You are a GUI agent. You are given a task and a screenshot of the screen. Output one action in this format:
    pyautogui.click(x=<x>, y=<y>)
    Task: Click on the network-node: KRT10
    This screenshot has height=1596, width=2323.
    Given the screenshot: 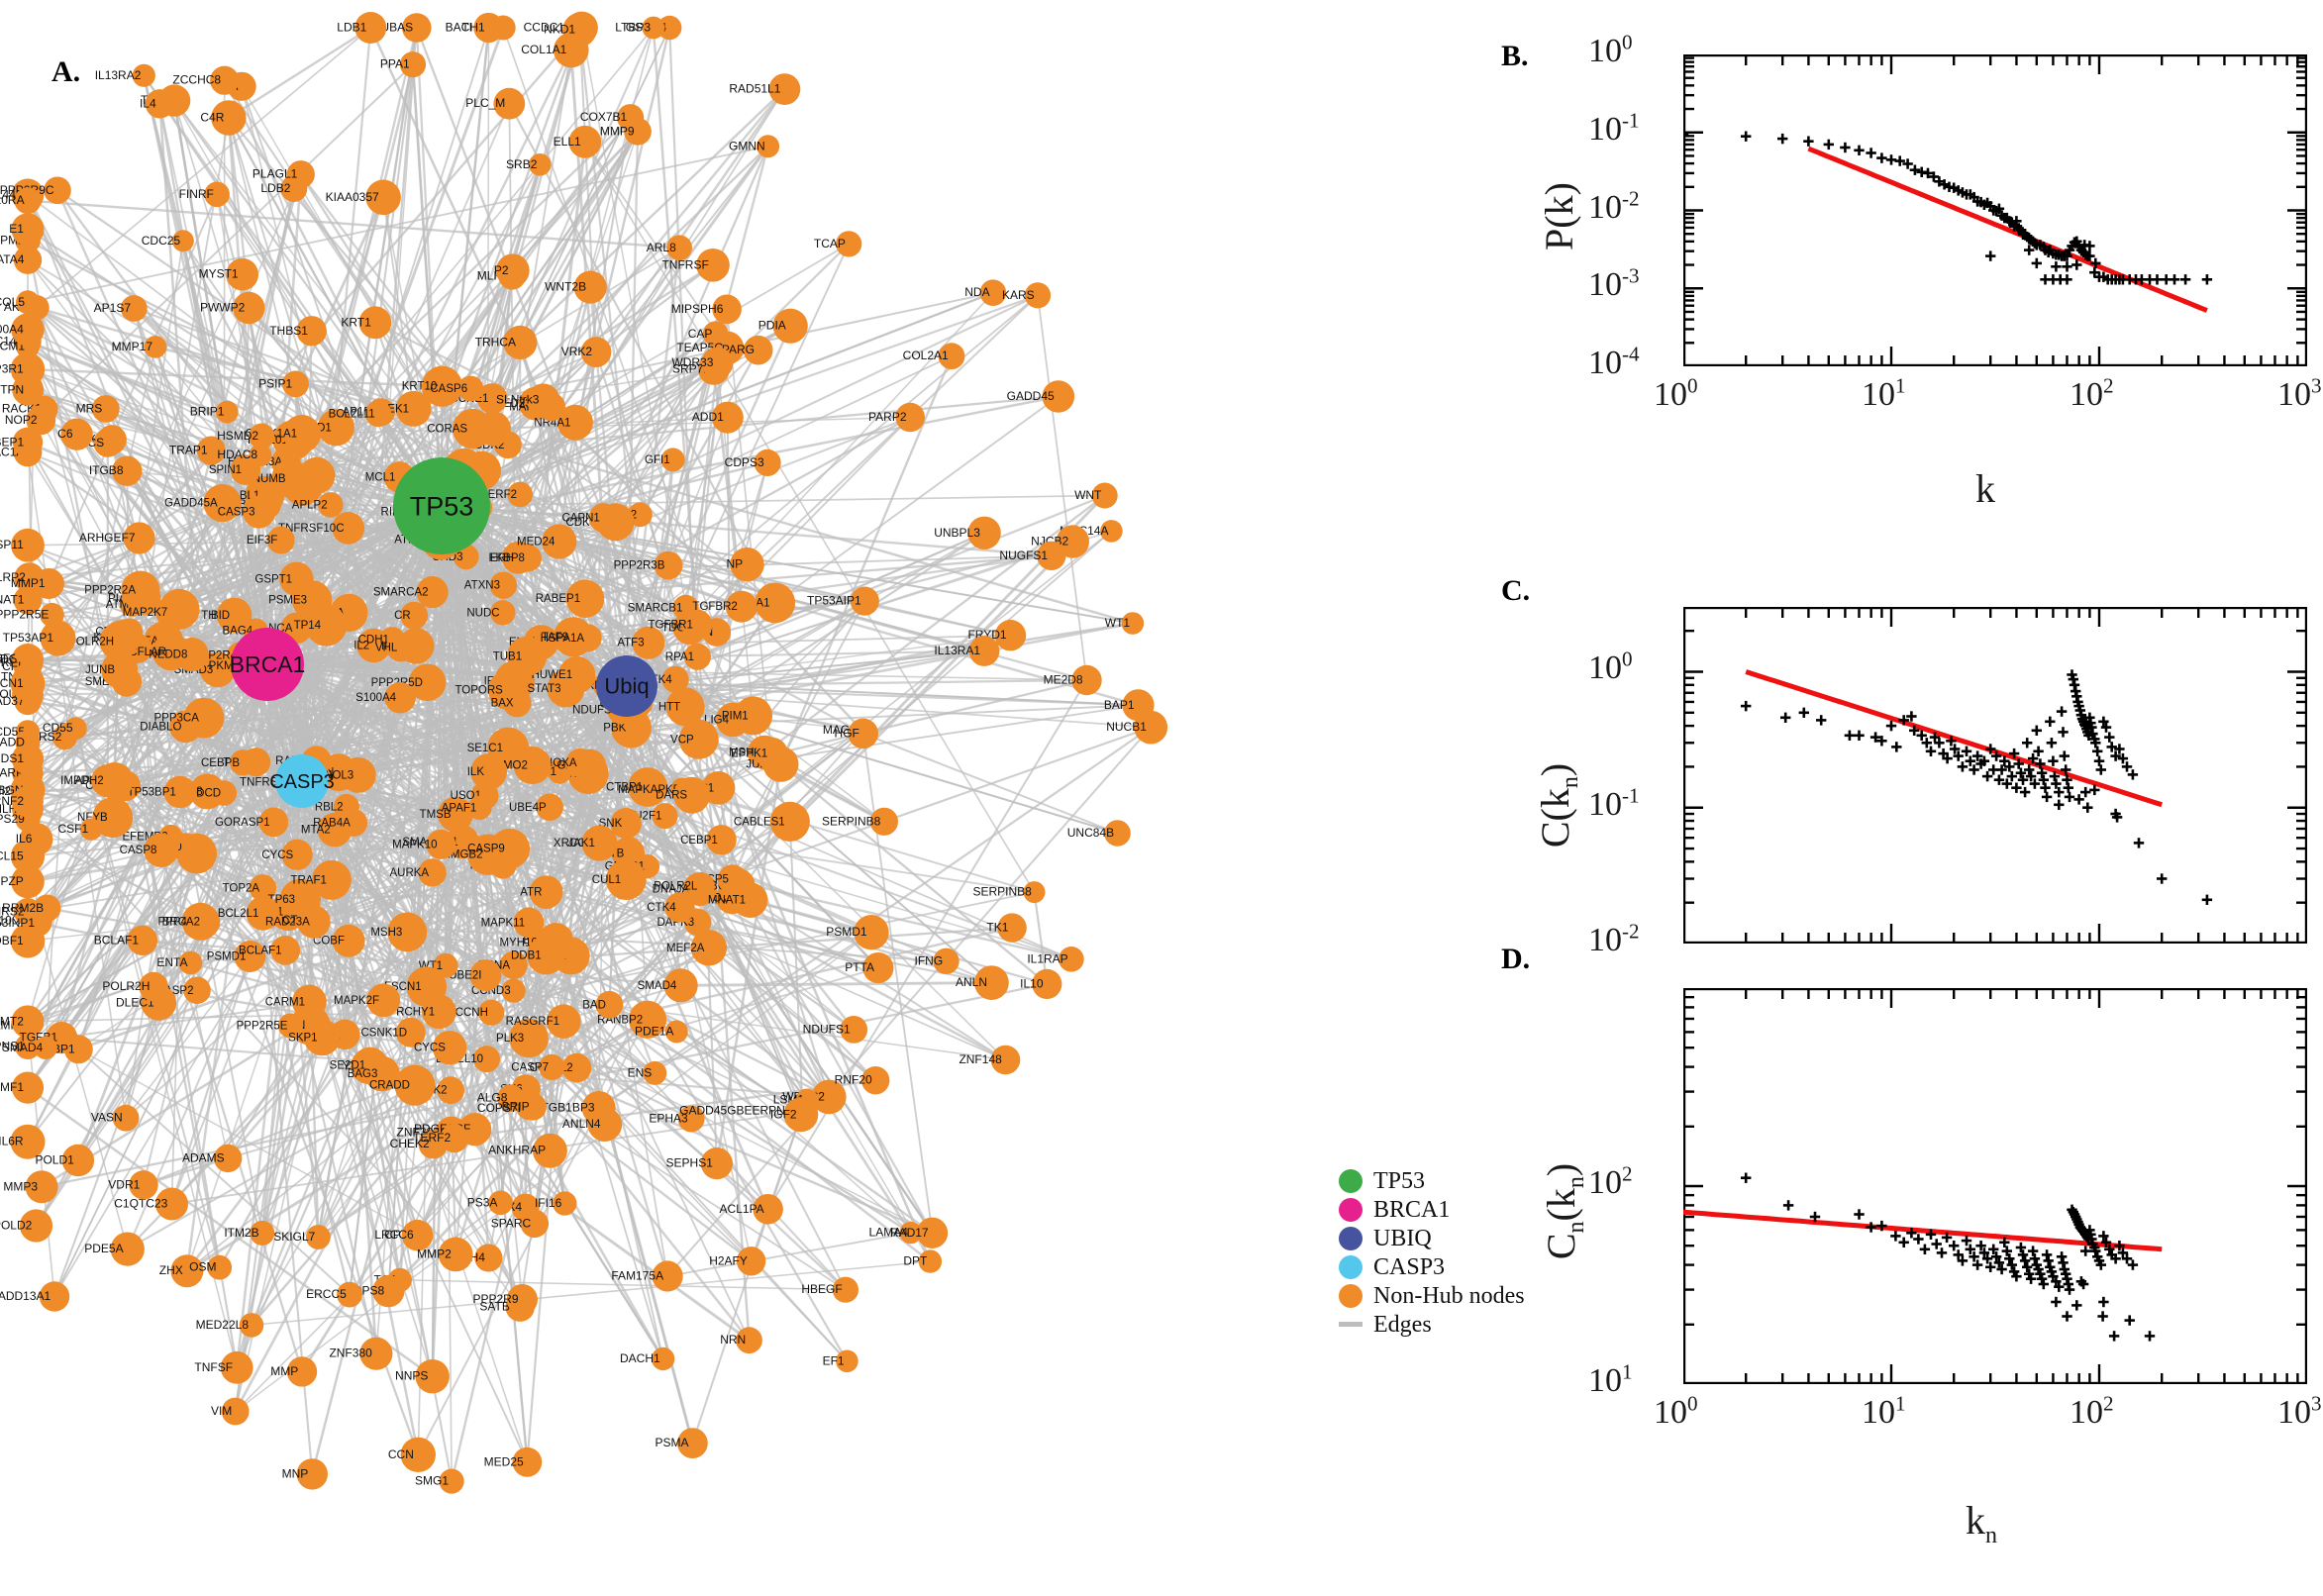 What is the action you would take?
    pyautogui.click(x=433, y=386)
    